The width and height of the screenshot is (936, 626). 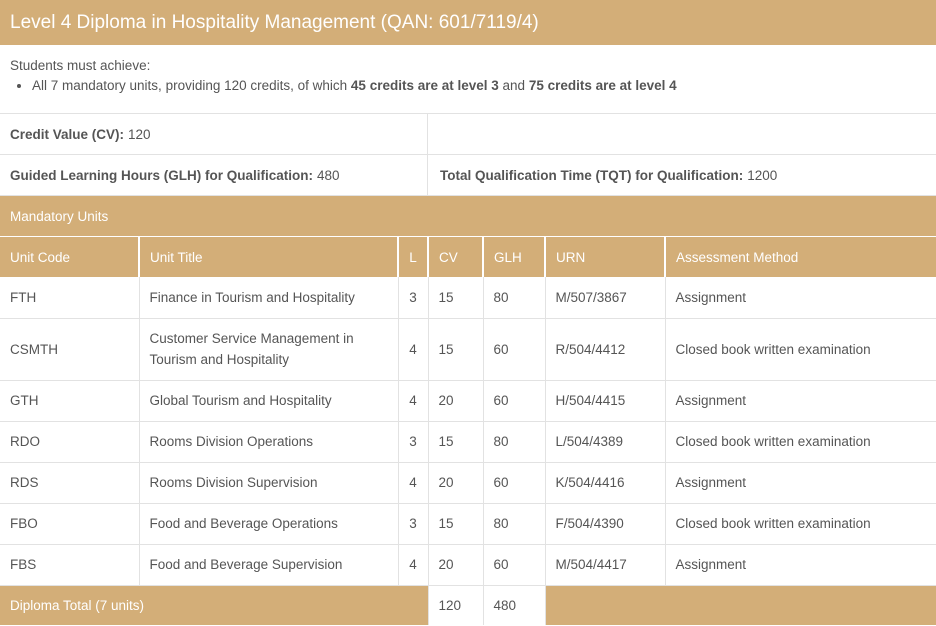 I want to click on total-cv: 120, so click(x=456, y=605).